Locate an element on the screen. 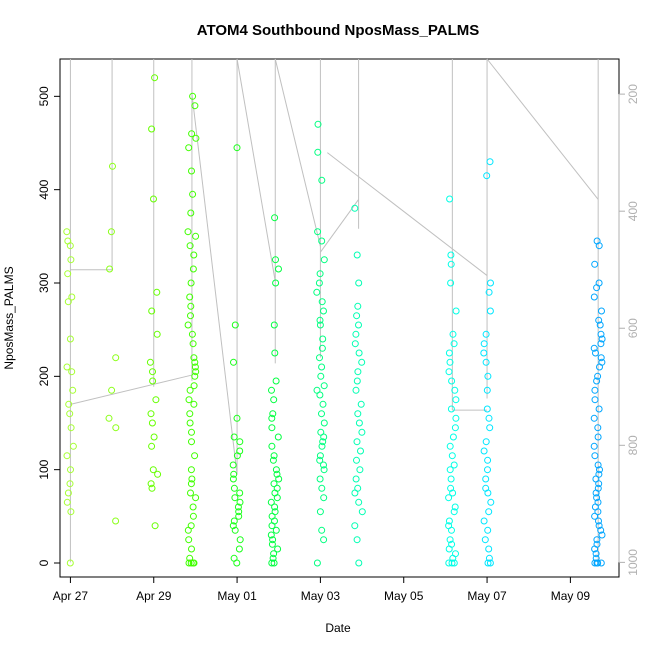 This screenshot has height=650, width=650. x-tick-label: May 03 is located at coordinates (321, 596).